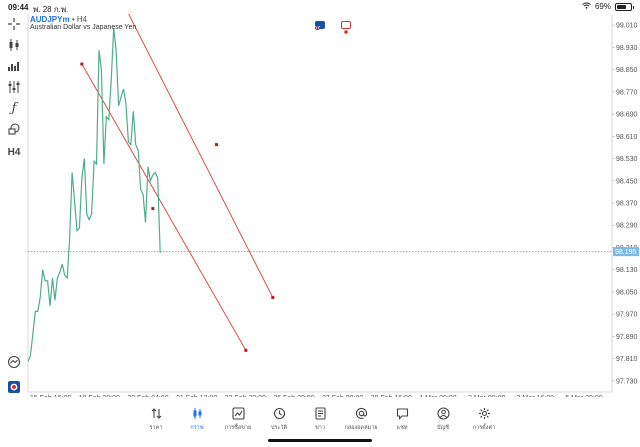 The image size is (640, 447). What do you see at coordinates (319, 26) in the screenshot?
I see `aud-flag-icon` at bounding box center [319, 26].